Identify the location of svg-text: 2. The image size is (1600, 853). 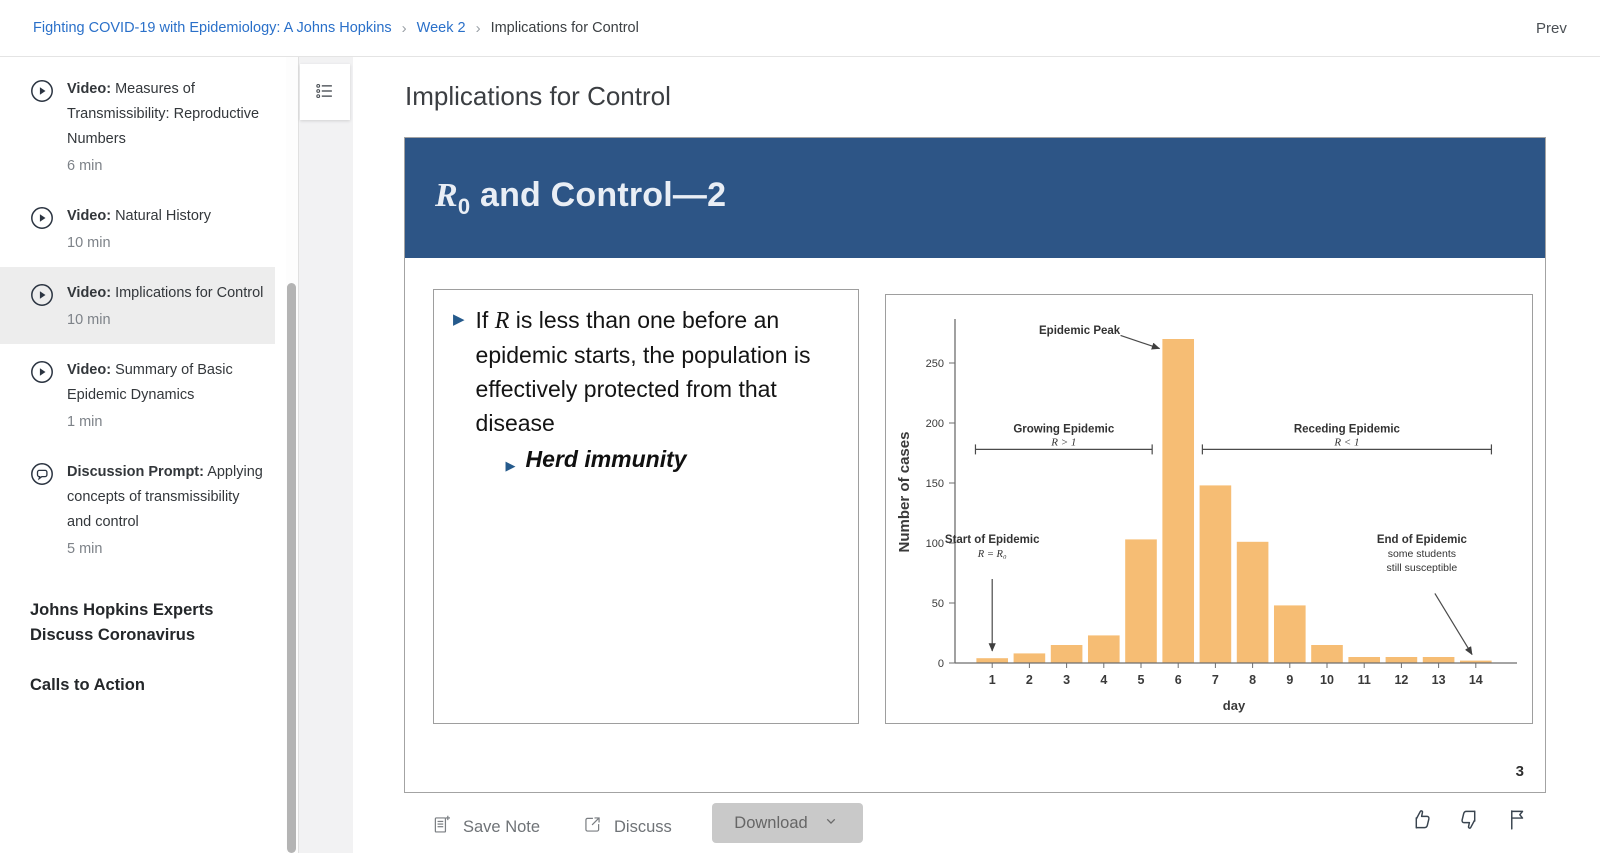
(1029, 680).